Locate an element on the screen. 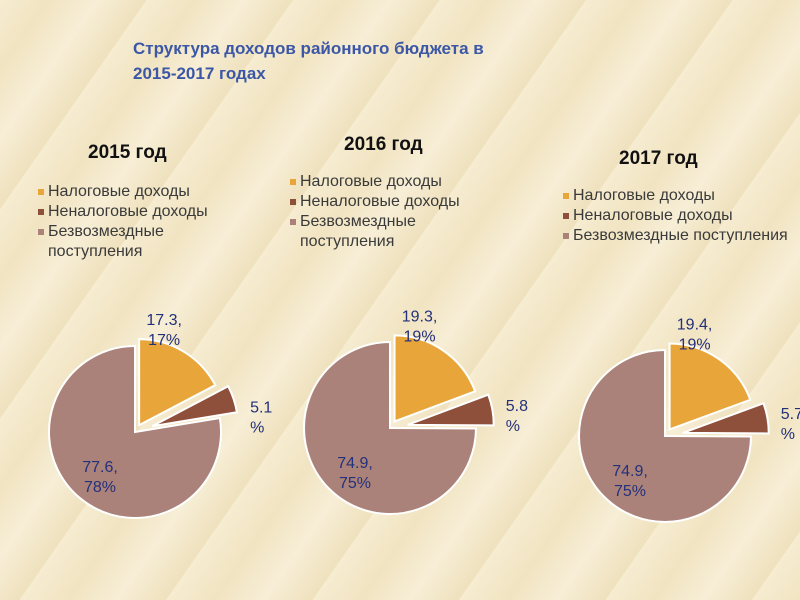 The width and height of the screenshot is (800, 600). data-label-tax-value: 17.3, is located at coordinates (164, 320).